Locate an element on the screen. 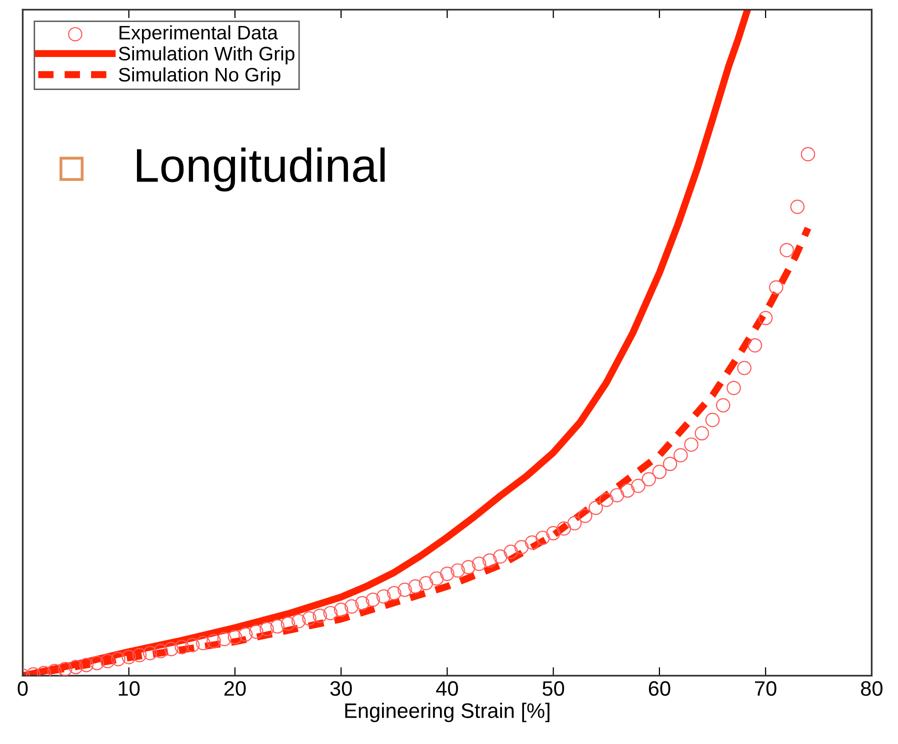 This screenshot has height=744, width=898. x-tick-label: 40 is located at coordinates (447, 688).